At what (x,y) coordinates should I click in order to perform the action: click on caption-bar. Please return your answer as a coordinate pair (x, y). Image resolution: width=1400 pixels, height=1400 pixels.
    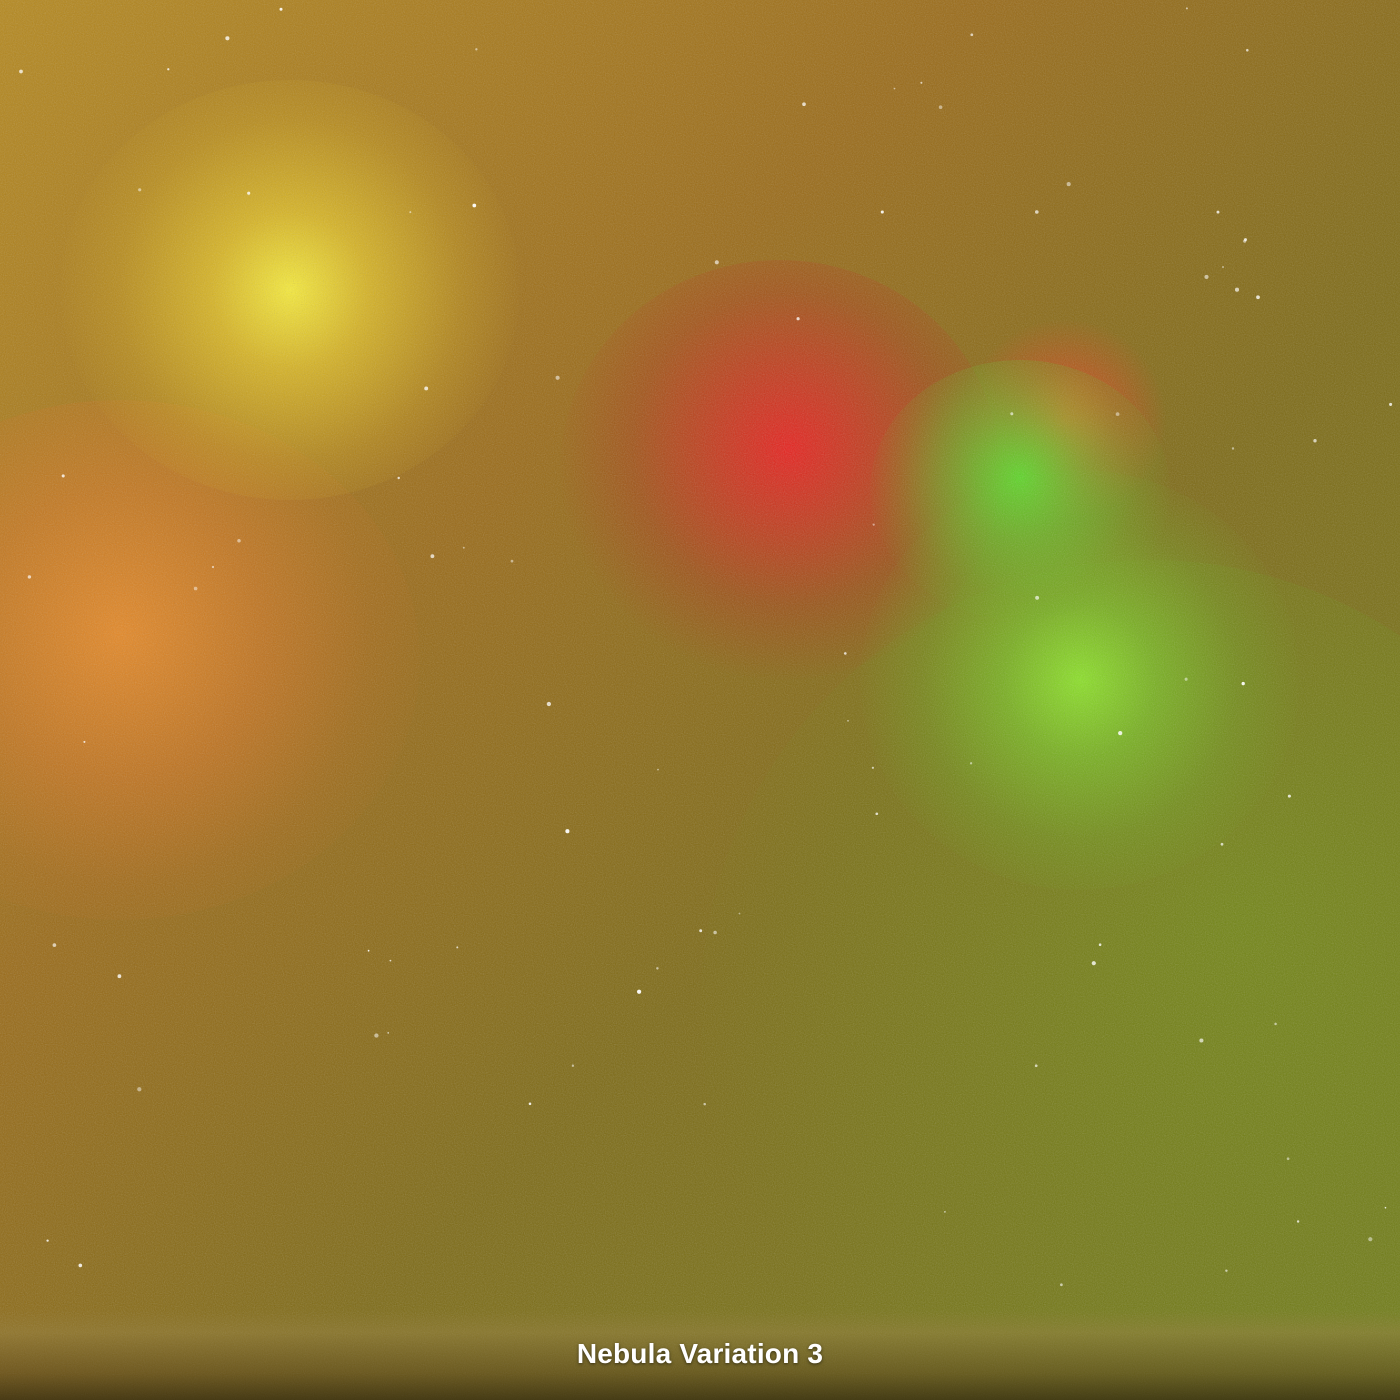
    Looking at the image, I should click on (700, 1355).